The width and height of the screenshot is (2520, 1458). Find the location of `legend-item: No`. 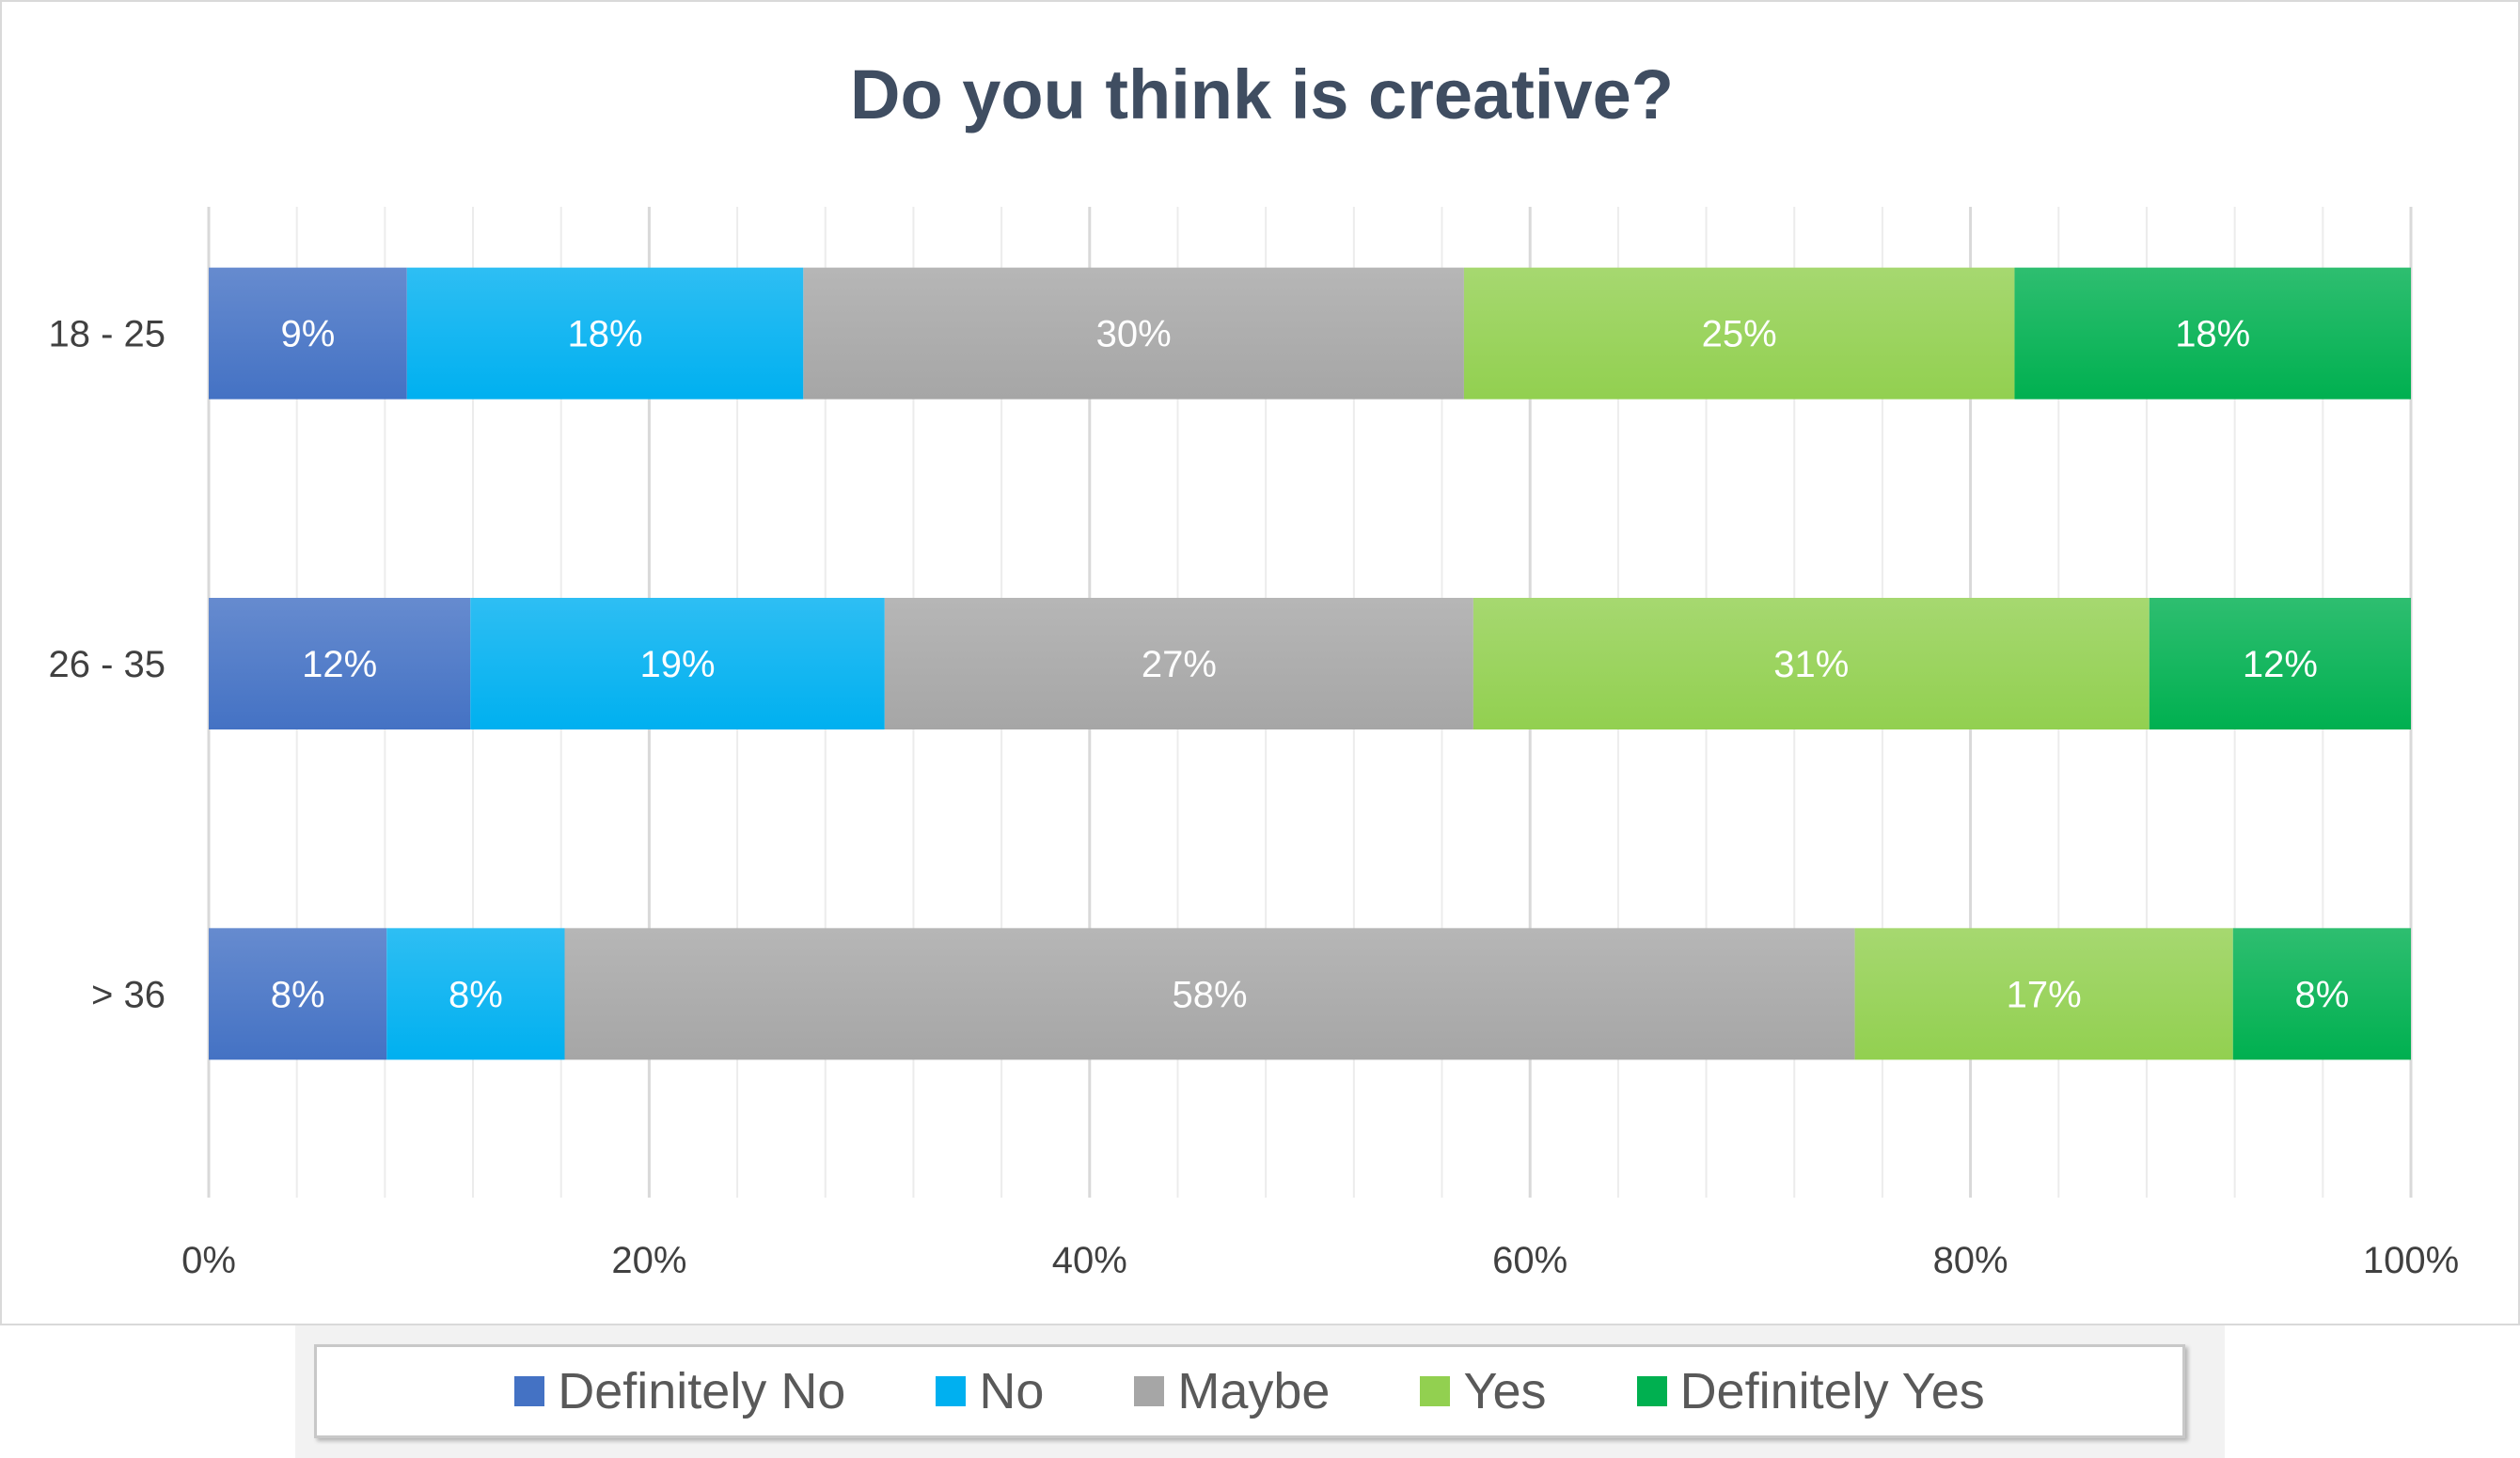

legend-item: No is located at coordinates (990, 1391).